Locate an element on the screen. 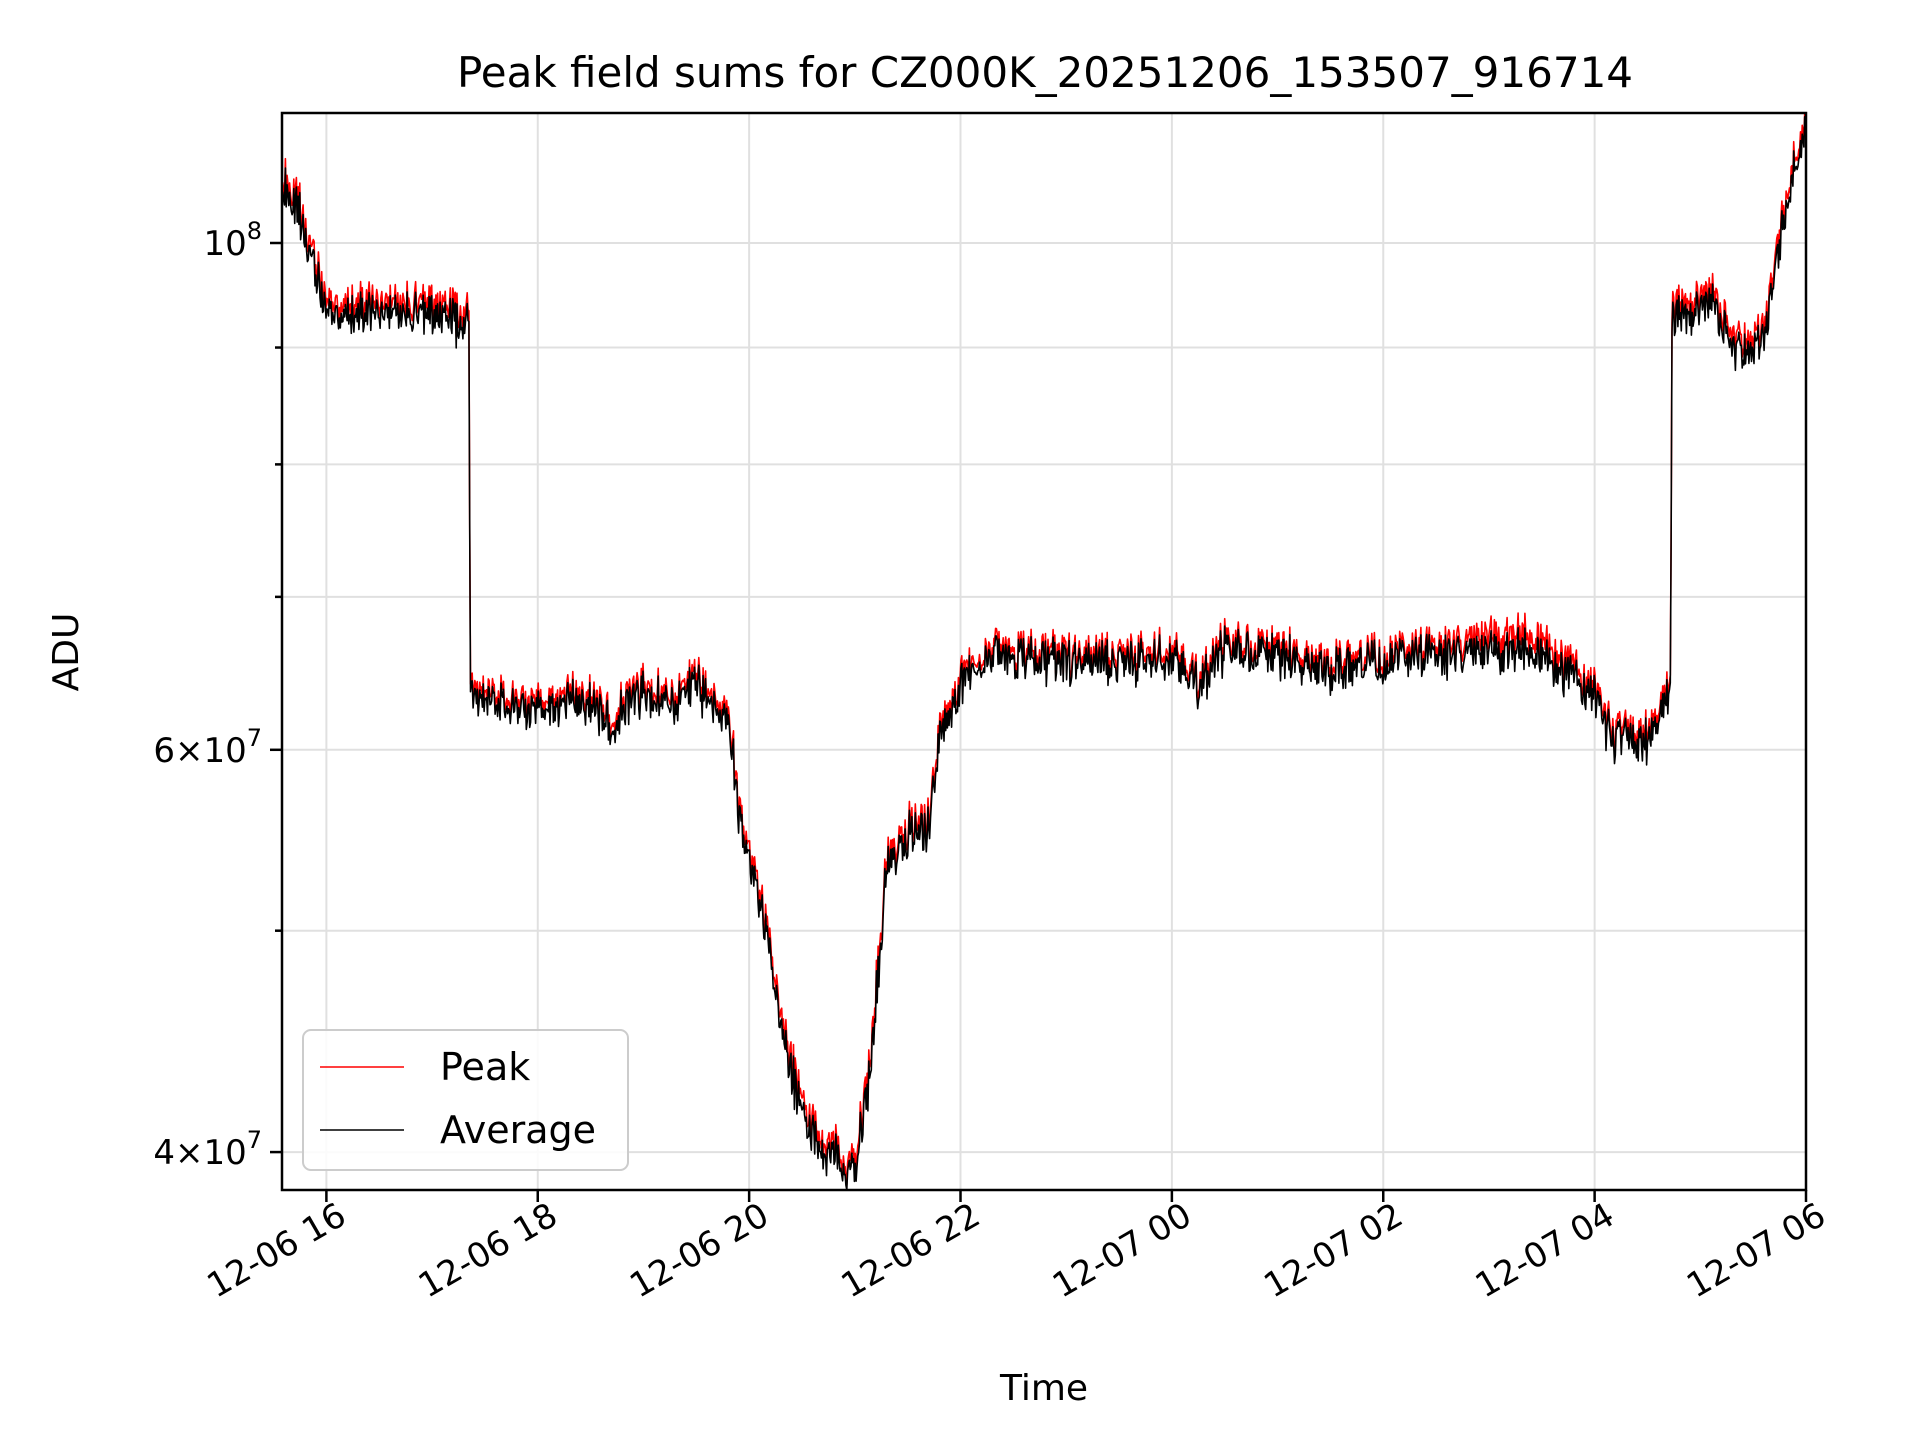  y-tick-label: 4×107 is located at coordinates (207, 1149).